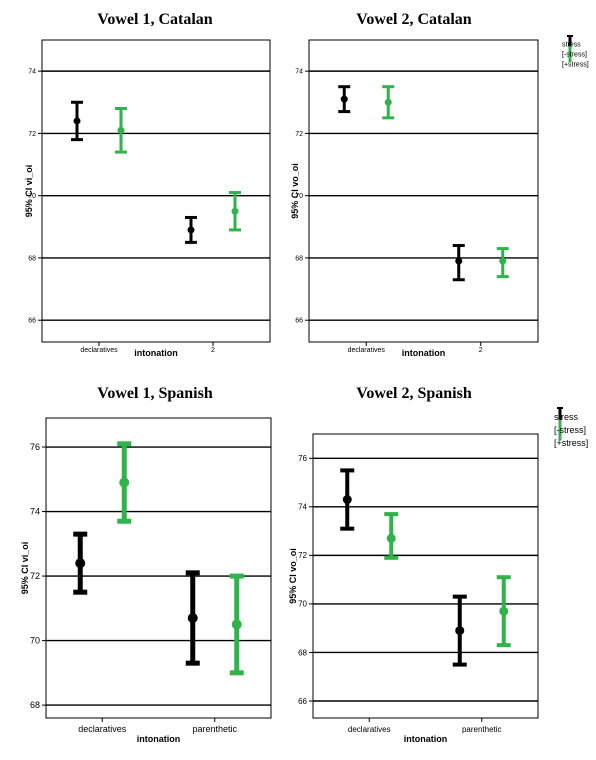 This screenshot has width=596, height=760. Describe the element at coordinates (155, 393) in the screenshot. I see `chart-title: Vowel 1, Spanish` at that location.